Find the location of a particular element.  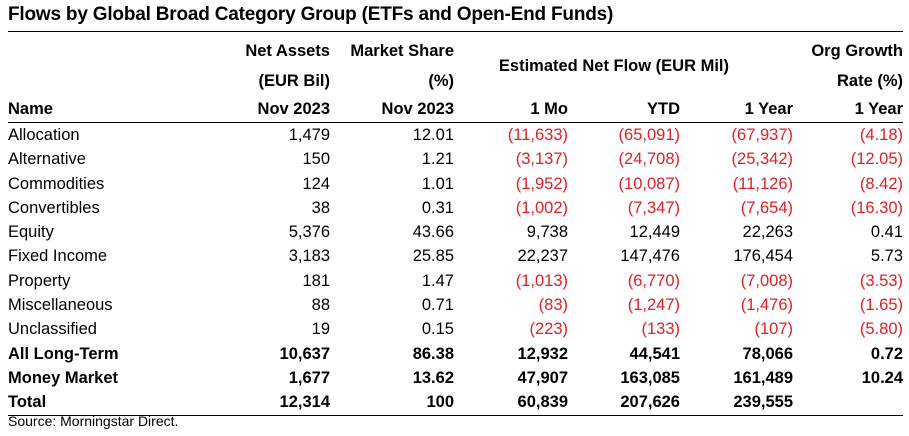

flow-ytd-cell: 147,476 is located at coordinates (650, 256).